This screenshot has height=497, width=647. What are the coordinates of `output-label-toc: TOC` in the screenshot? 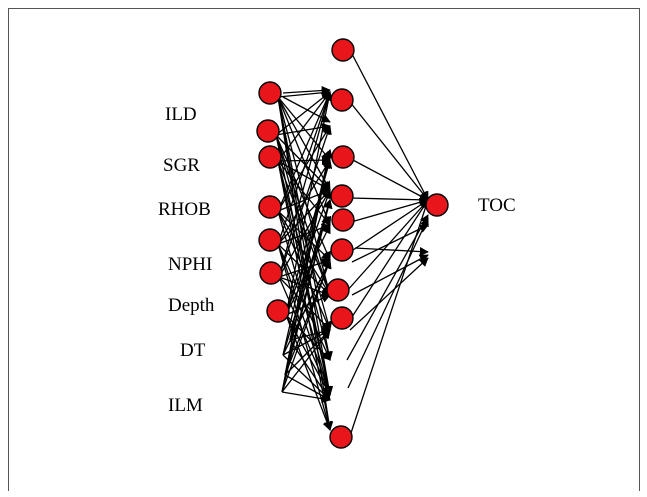 It's located at (497, 205).